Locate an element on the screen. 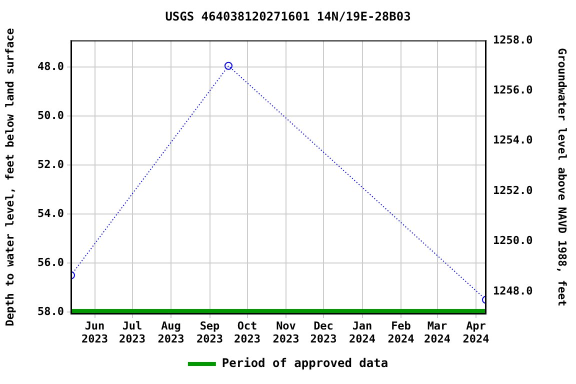 The width and height of the screenshot is (576, 384). x-tick-label: Sep 2023 is located at coordinates (209, 332).